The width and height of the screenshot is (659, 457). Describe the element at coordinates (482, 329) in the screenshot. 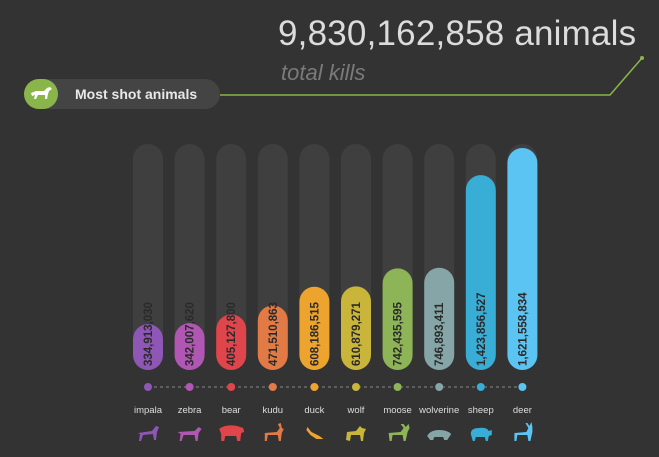

I see `value-label-sheep: 1,423,856,527` at that location.